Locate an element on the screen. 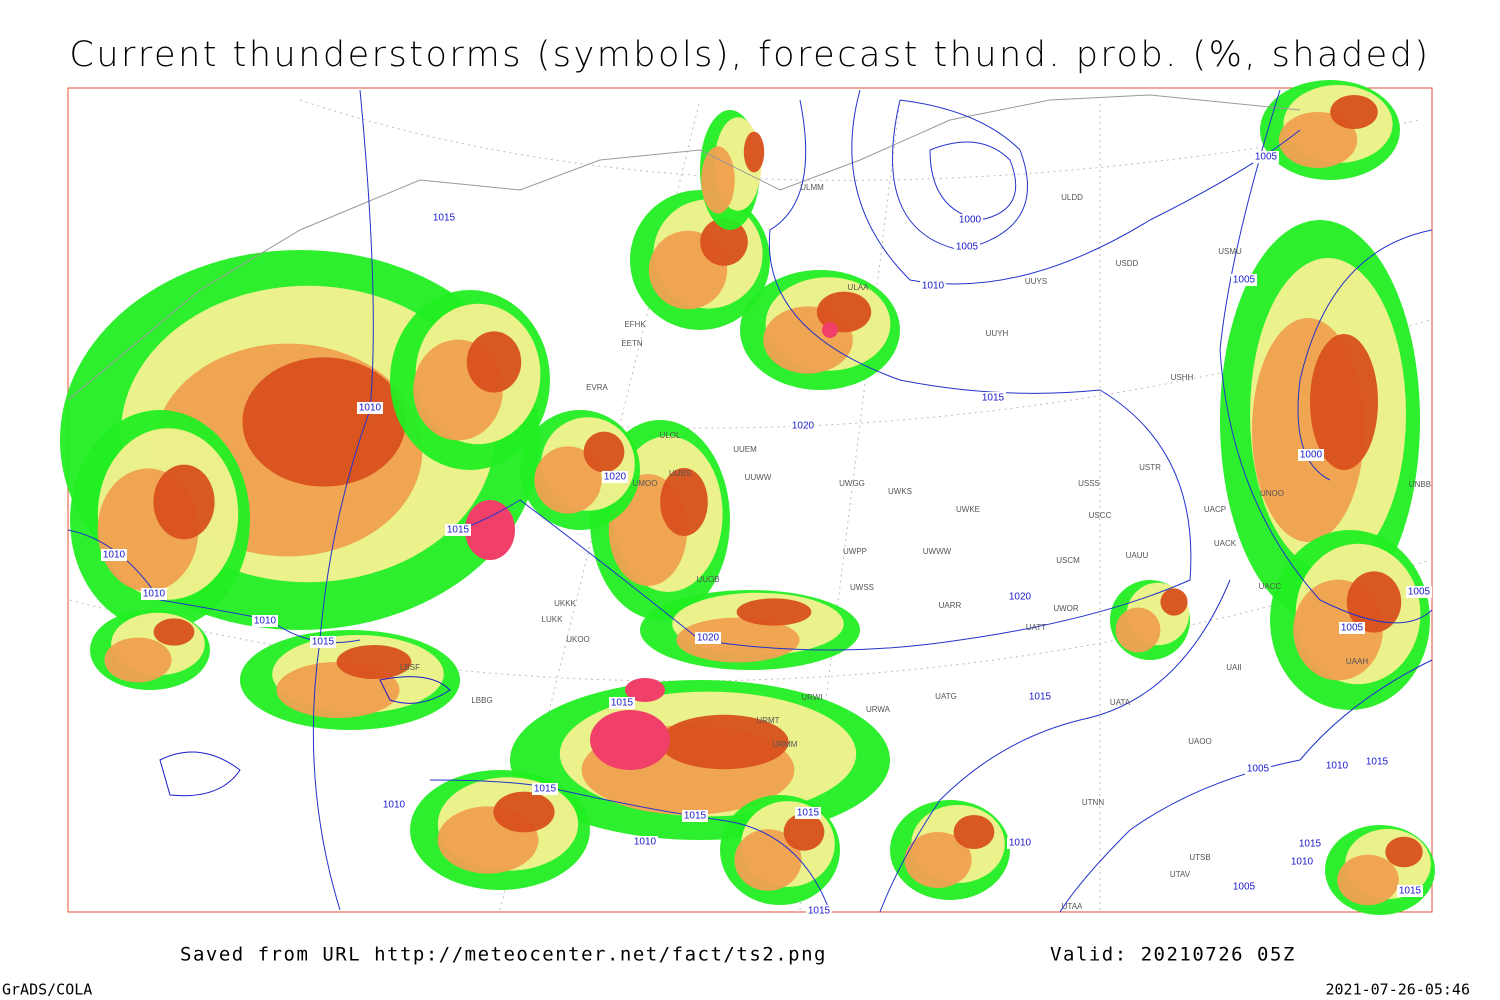 The width and height of the screenshot is (1500, 1000). station-code: UKKK is located at coordinates (565, 603).